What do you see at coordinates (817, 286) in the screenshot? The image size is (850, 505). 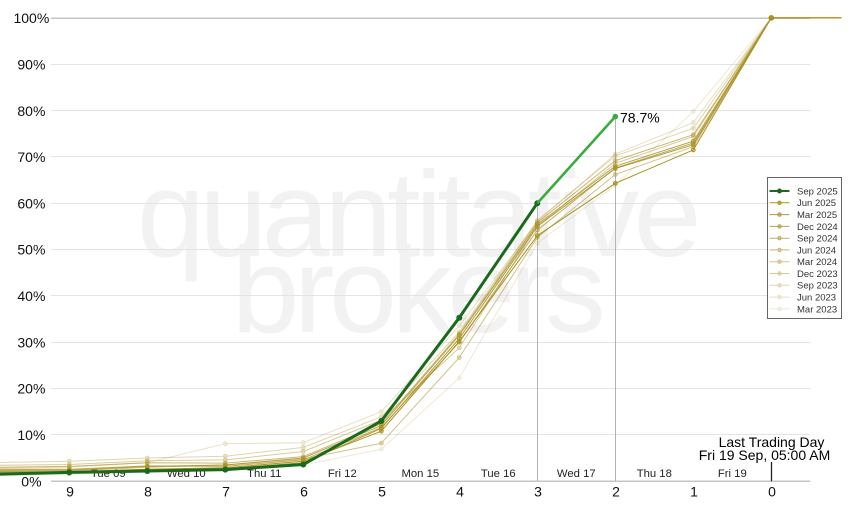 I see `svg-text: Sep 2023` at bounding box center [817, 286].